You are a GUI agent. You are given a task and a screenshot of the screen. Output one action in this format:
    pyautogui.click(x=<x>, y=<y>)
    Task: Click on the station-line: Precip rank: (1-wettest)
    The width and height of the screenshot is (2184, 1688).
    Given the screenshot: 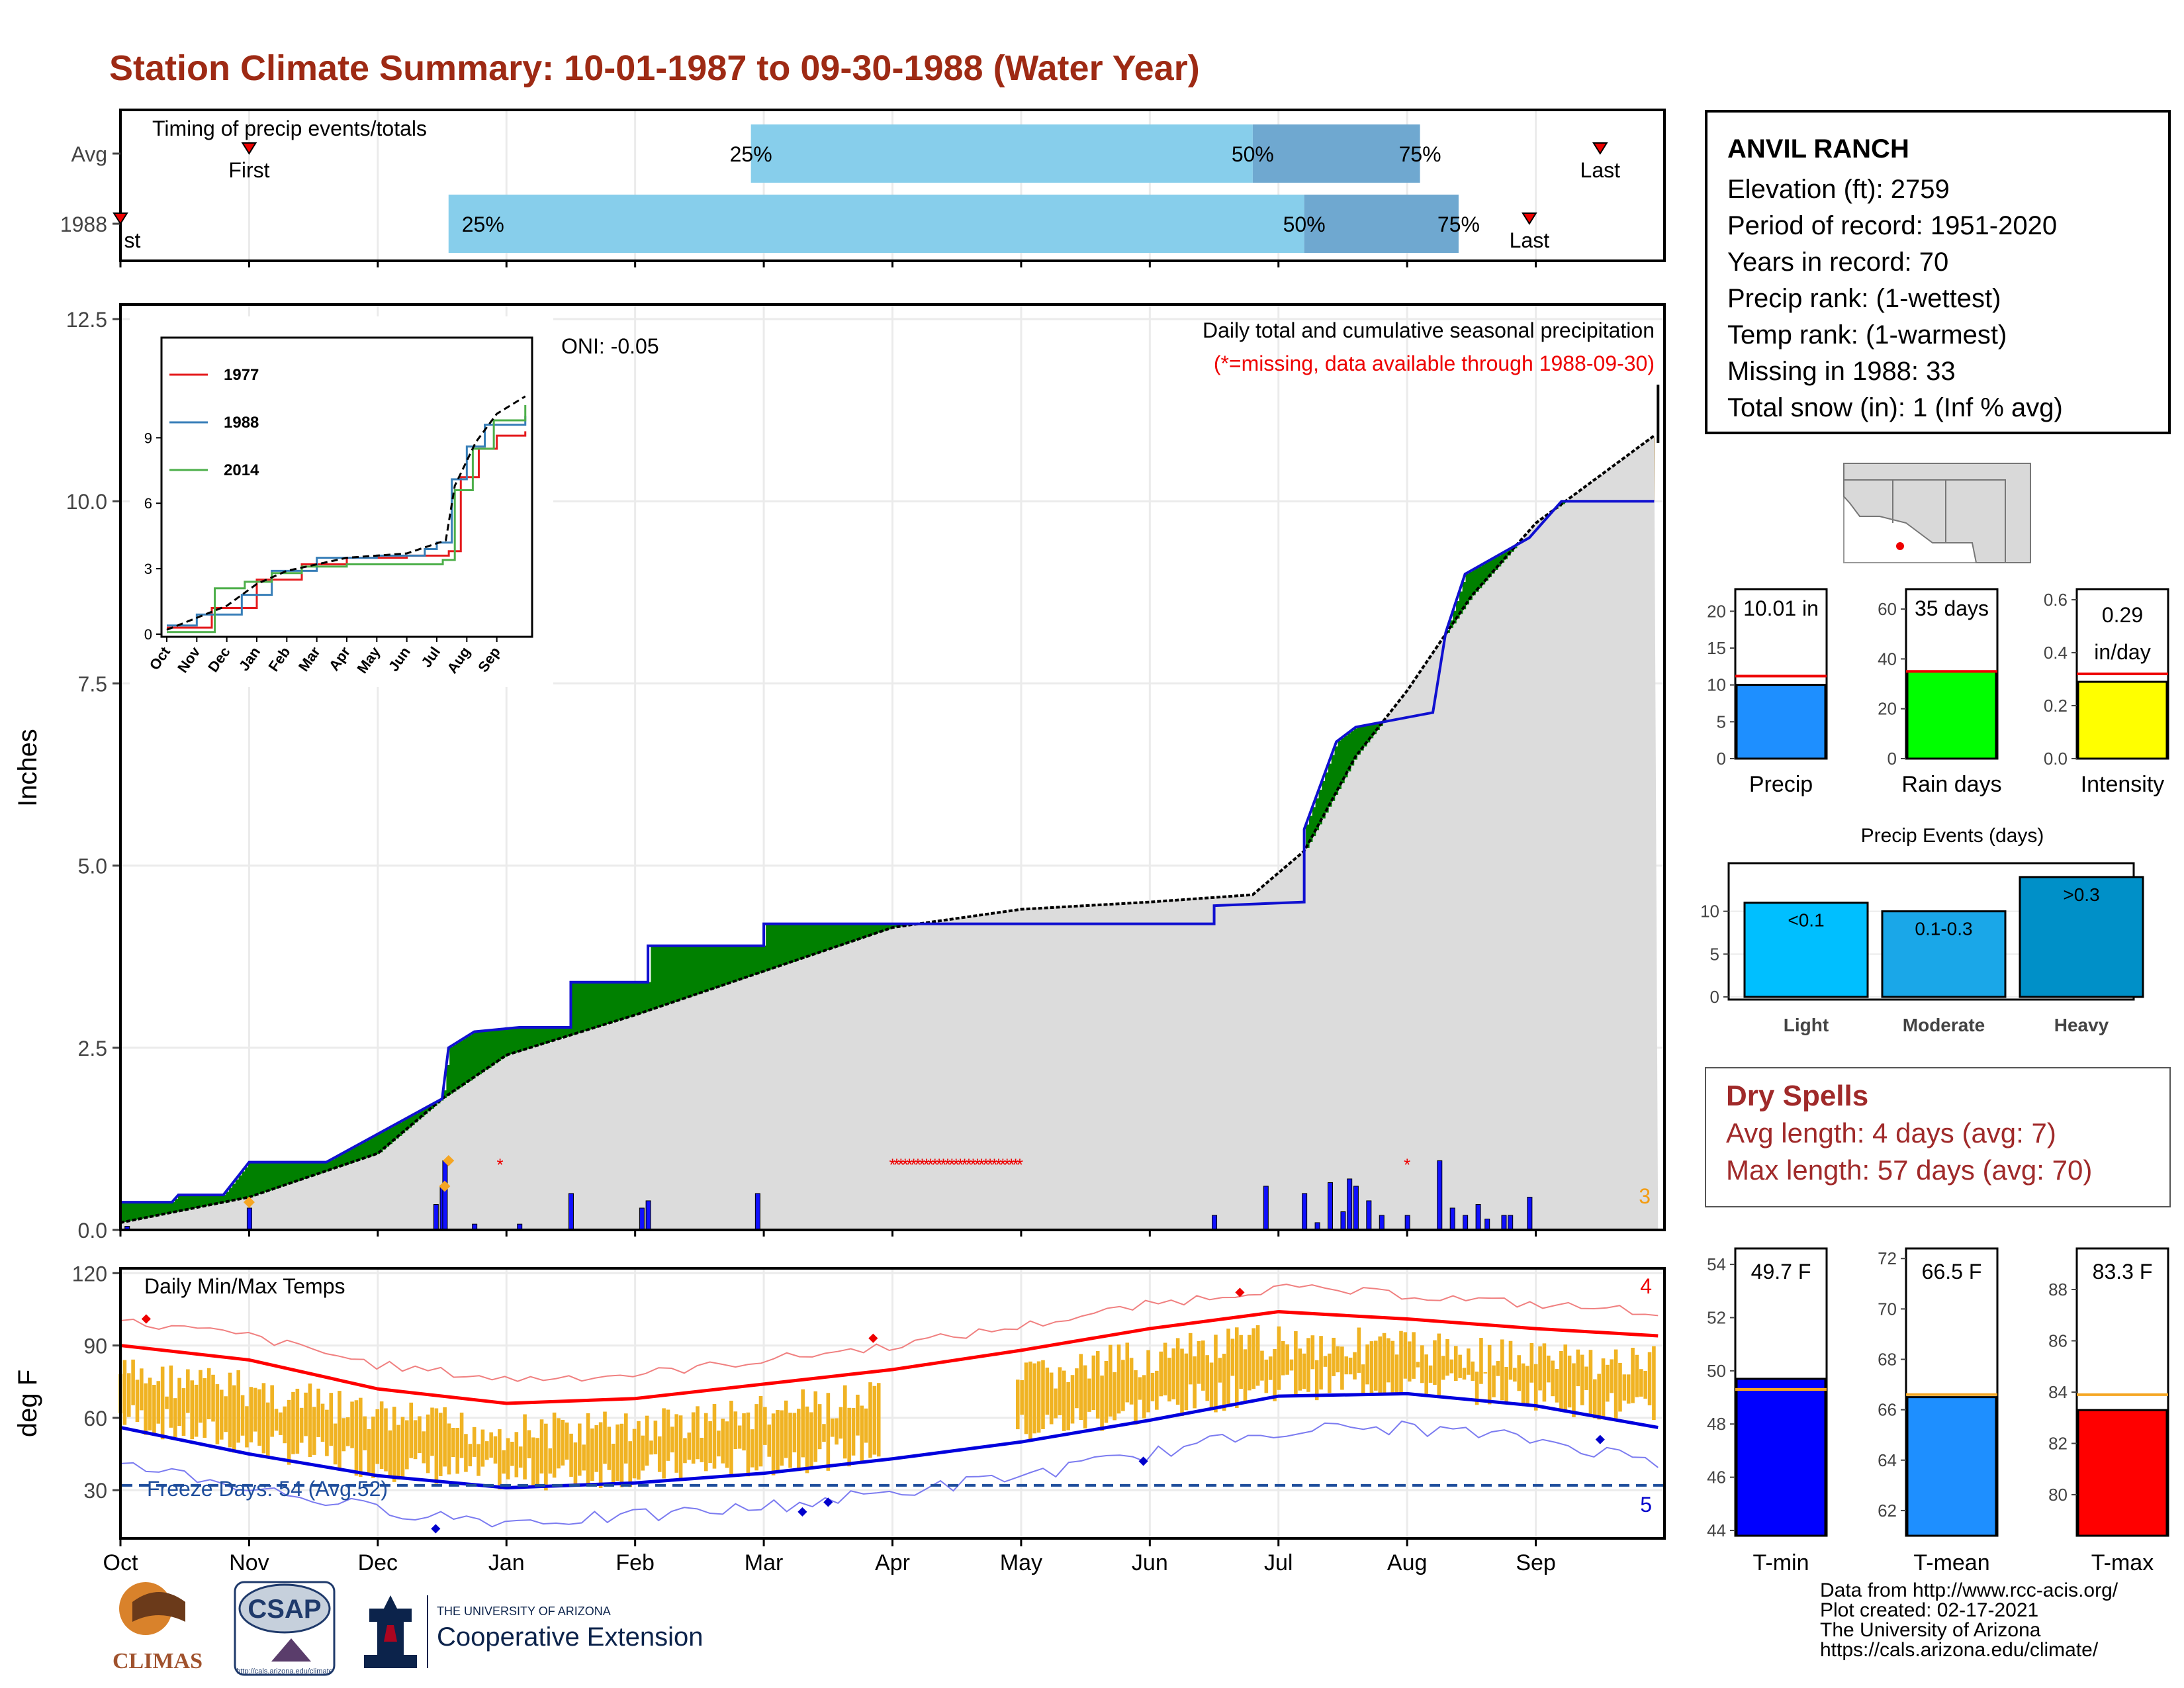 What is the action you would take?
    pyautogui.click(x=1864, y=298)
    